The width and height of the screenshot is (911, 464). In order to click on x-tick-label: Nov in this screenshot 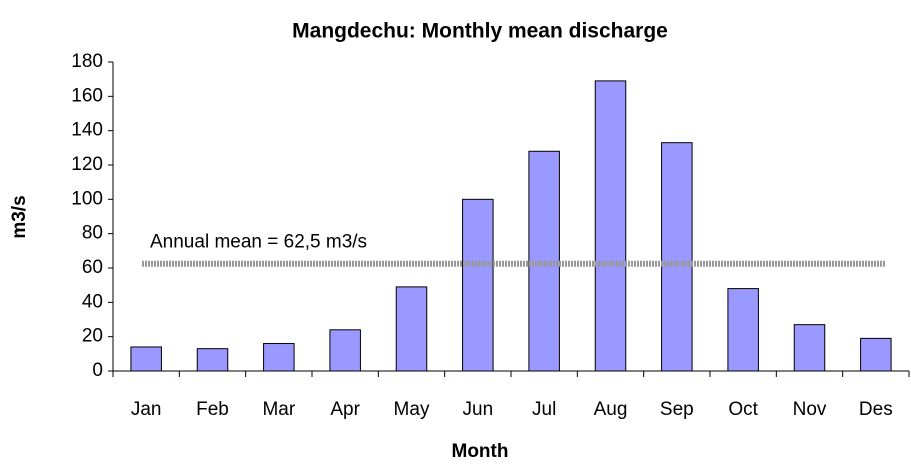, I will do `click(810, 409)`.